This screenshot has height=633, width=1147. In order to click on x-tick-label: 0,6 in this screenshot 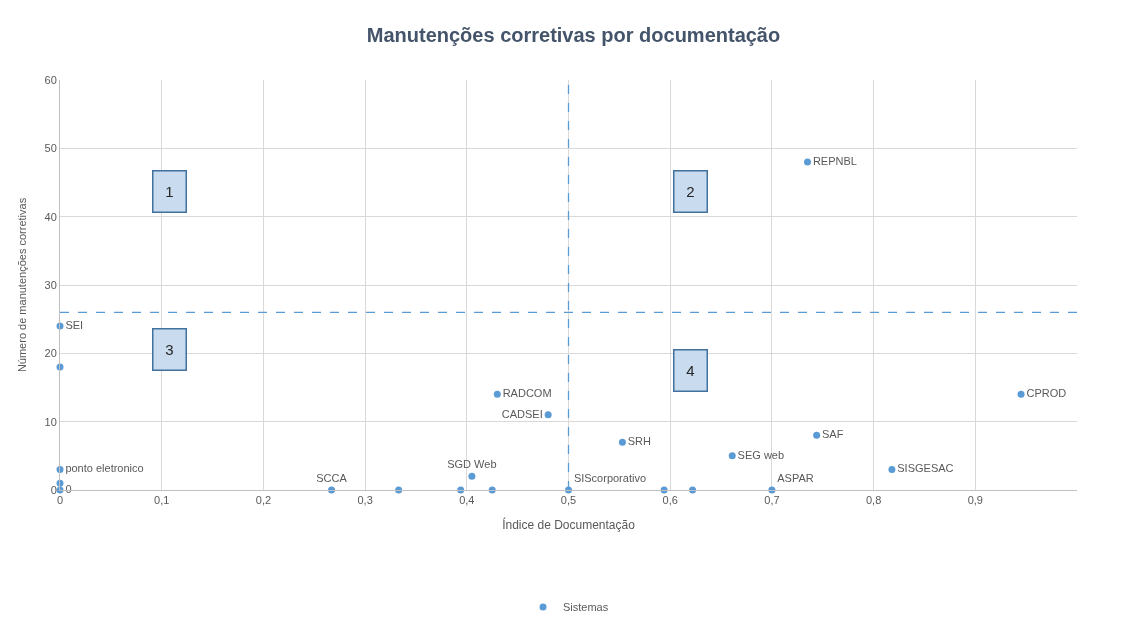, I will do `click(670, 500)`.